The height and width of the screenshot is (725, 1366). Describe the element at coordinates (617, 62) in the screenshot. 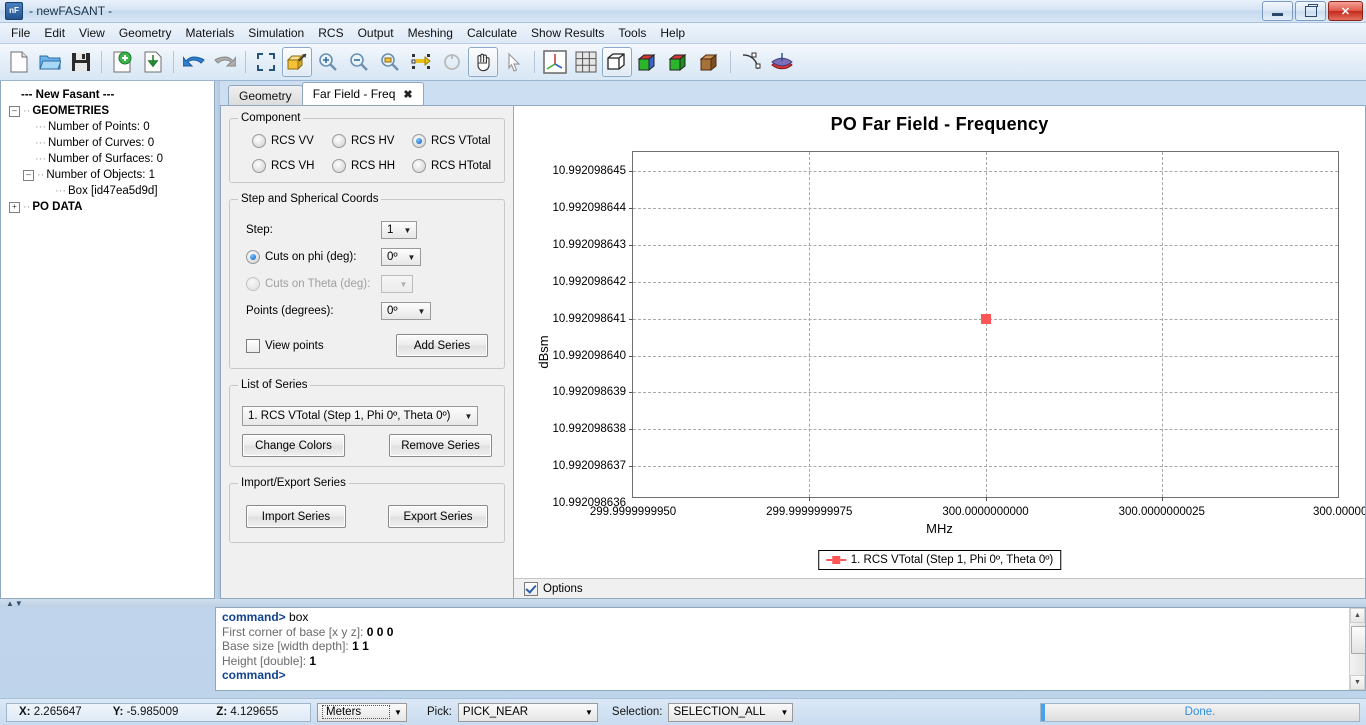

I see `wireframe-cube-icon` at that location.